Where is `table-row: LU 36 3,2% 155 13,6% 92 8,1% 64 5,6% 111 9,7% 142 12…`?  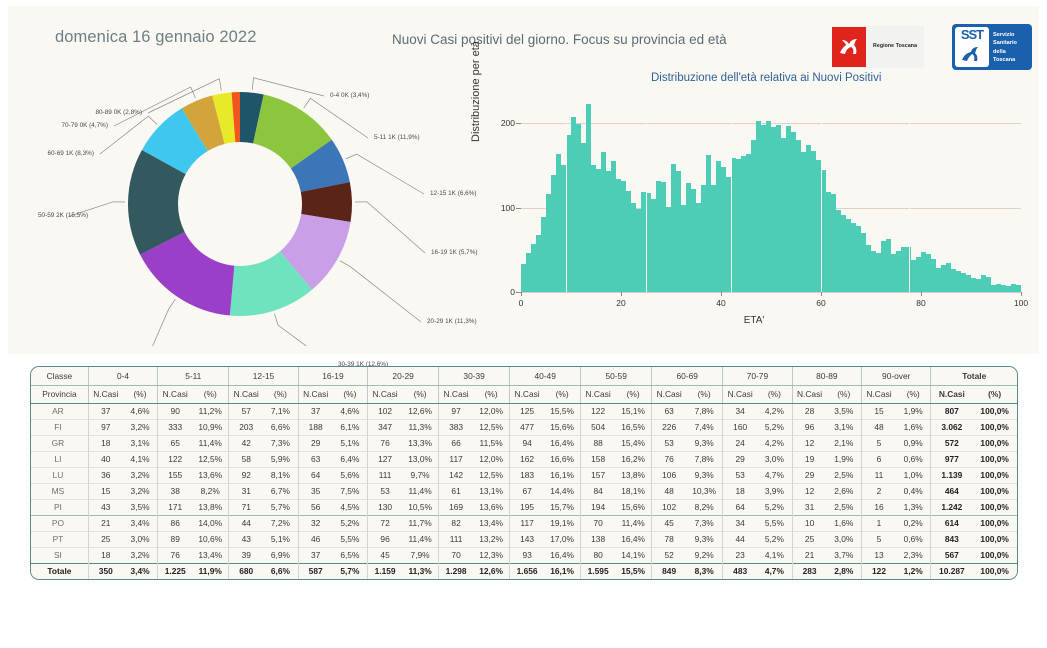
table-row: LU 36 3,2% 155 13,6% 92 8,1% 64 5,6% 111 9,7% 142 12… is located at coordinates (524, 474).